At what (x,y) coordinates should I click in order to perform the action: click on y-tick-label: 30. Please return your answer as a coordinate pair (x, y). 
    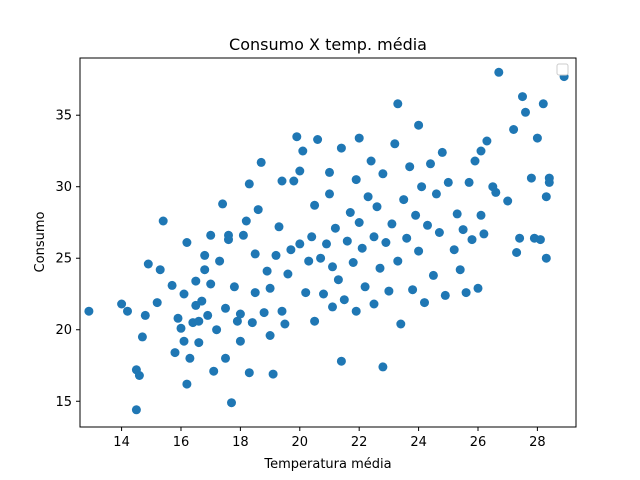
    Looking at the image, I should click on (63, 187).